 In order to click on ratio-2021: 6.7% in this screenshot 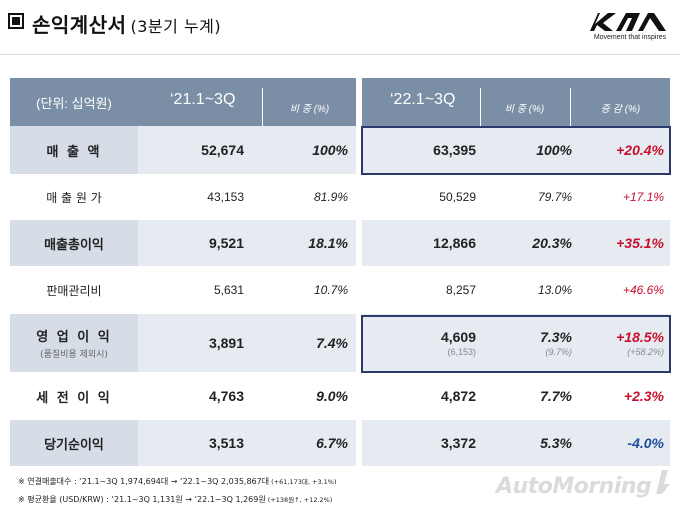, I will do `click(332, 443)`.